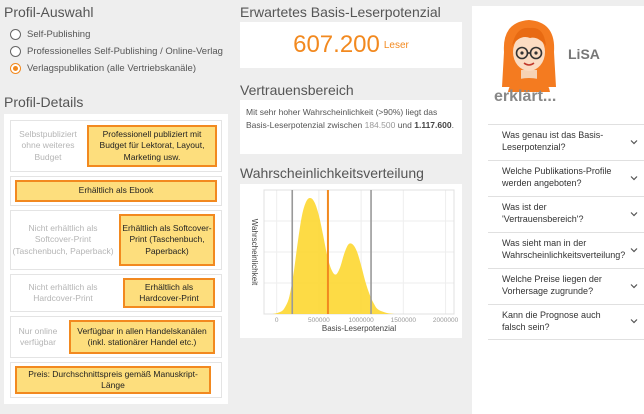 The image size is (644, 414). Describe the element at coordinates (553, 141) in the screenshot. I see `faq-question: Was genau ist das Basis-Leserpotenzial?` at that location.